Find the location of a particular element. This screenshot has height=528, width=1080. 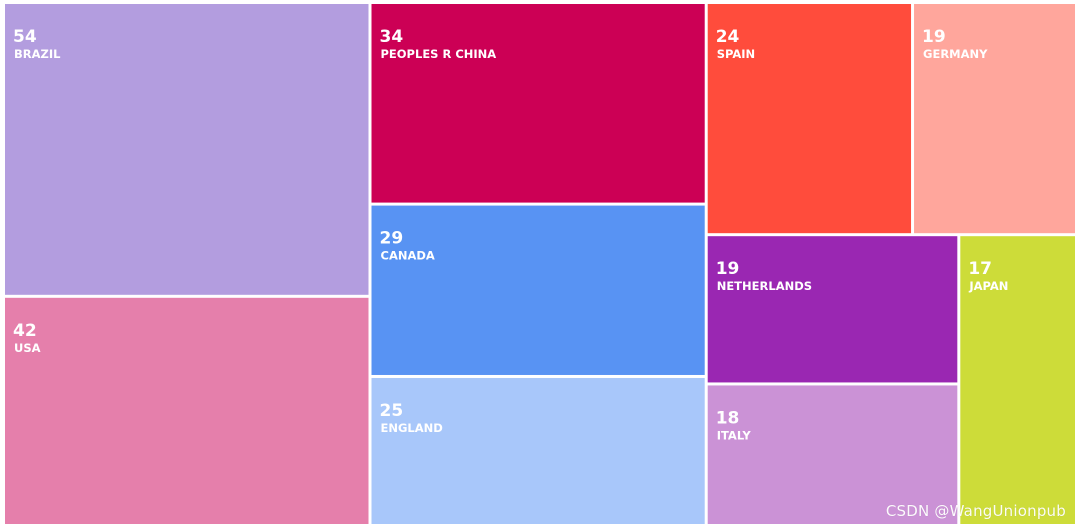

treemap-cell-label: ITALY is located at coordinates (734, 435).